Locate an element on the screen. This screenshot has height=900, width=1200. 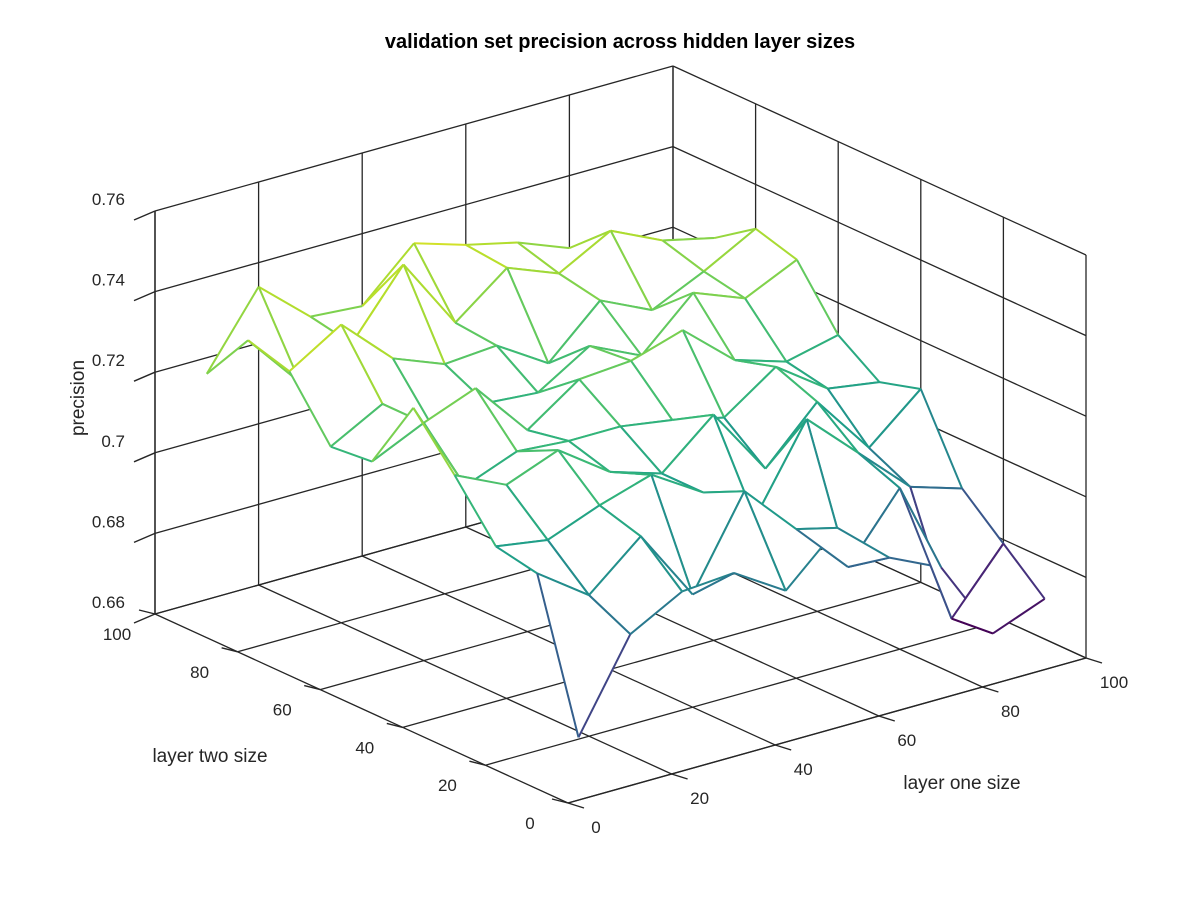
back-wall-gridline-z is located at coordinates (414, 219).